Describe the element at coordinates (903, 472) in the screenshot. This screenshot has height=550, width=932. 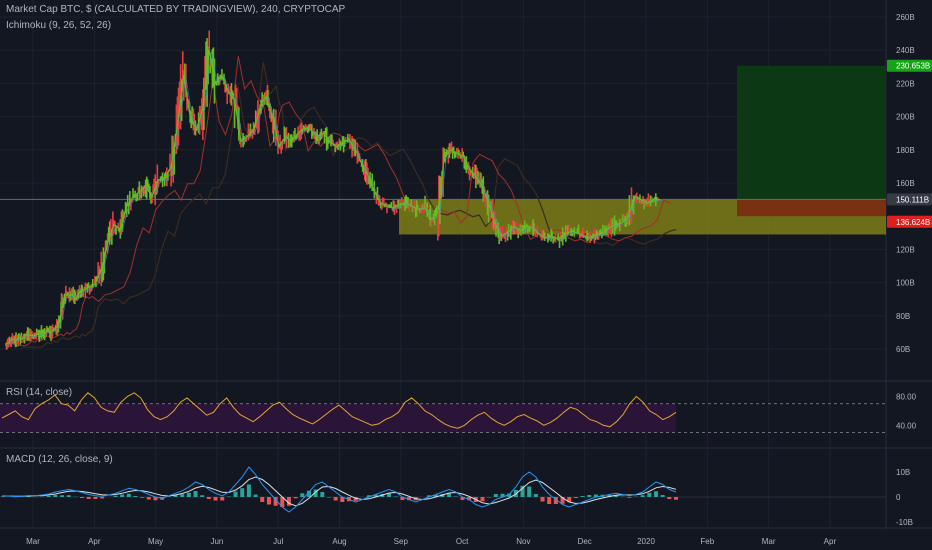
I see `macd-axis-tick: 10B` at that location.